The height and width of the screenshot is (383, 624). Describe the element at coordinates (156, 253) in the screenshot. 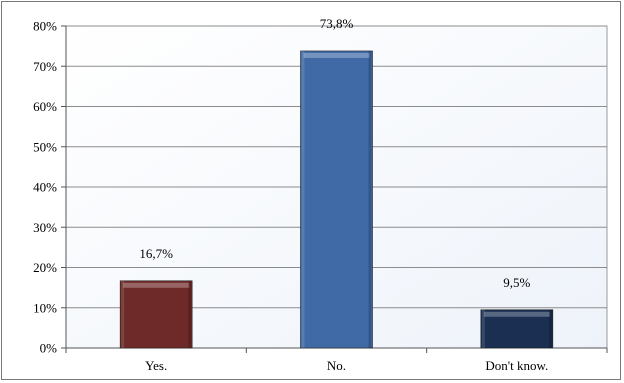

I see `data-label: 16,7%` at that location.